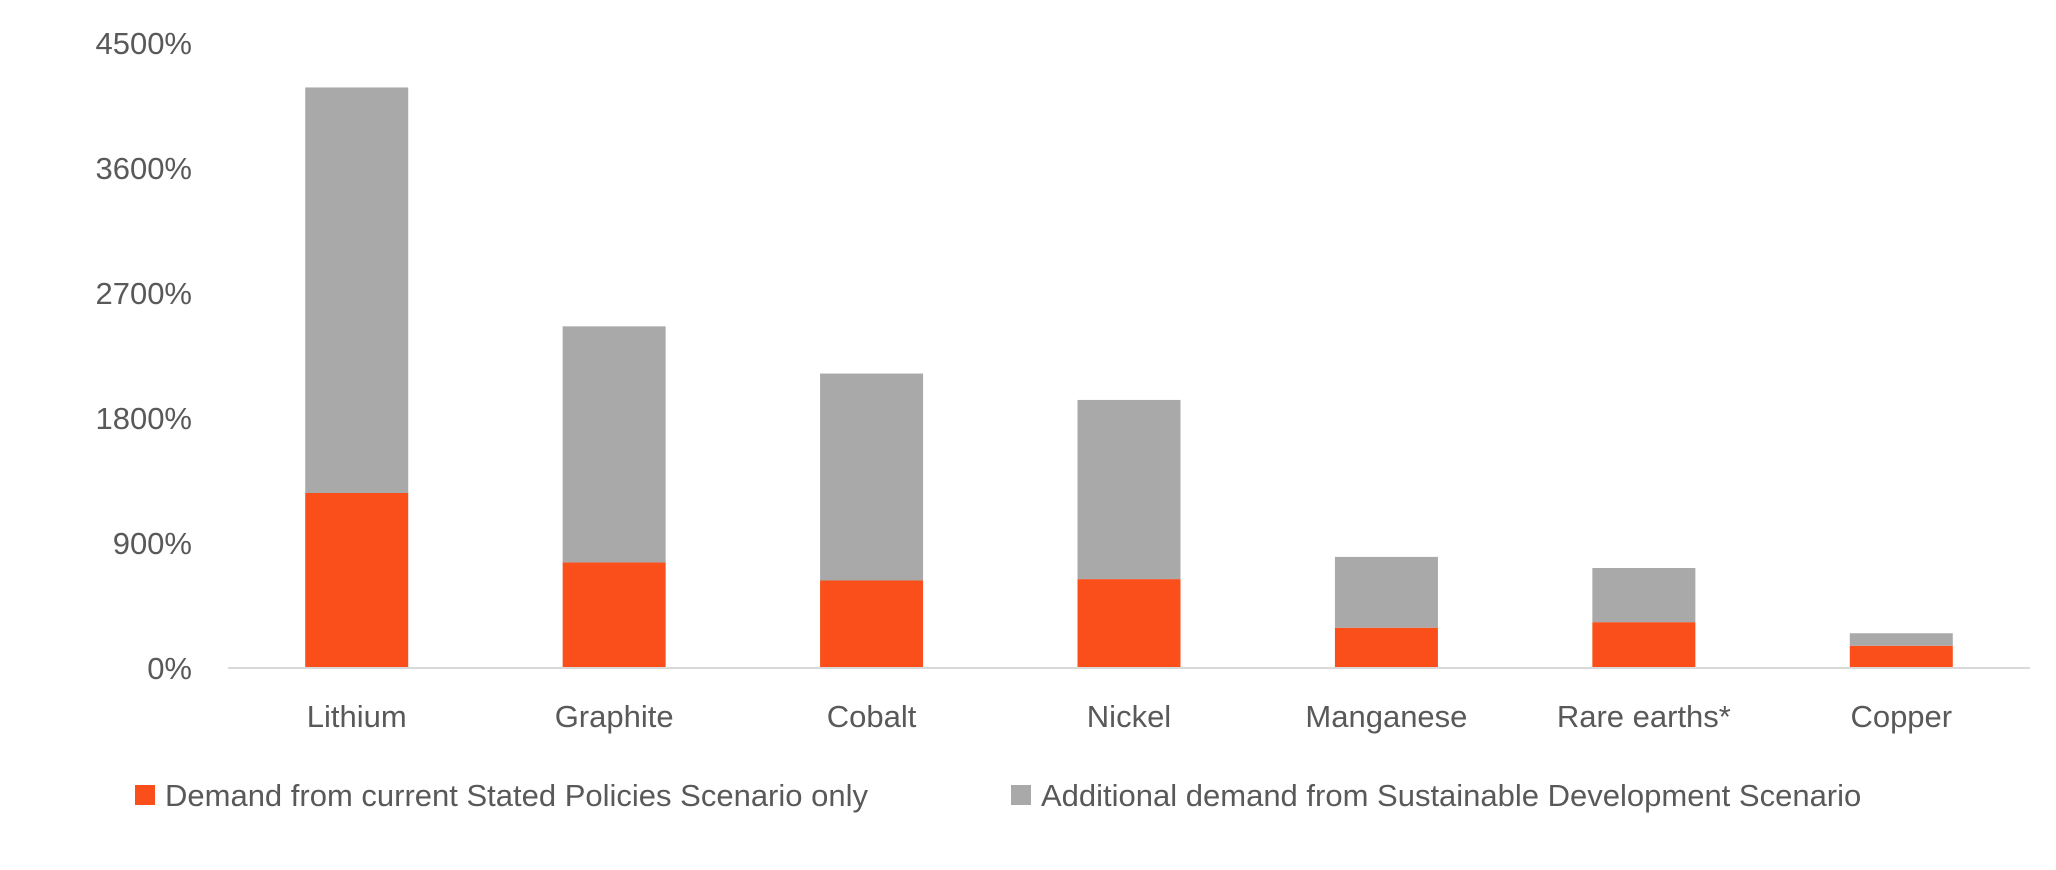 The height and width of the screenshot is (870, 2056). What do you see at coordinates (1386, 716) in the screenshot?
I see `x-tick-label: Manganese` at bounding box center [1386, 716].